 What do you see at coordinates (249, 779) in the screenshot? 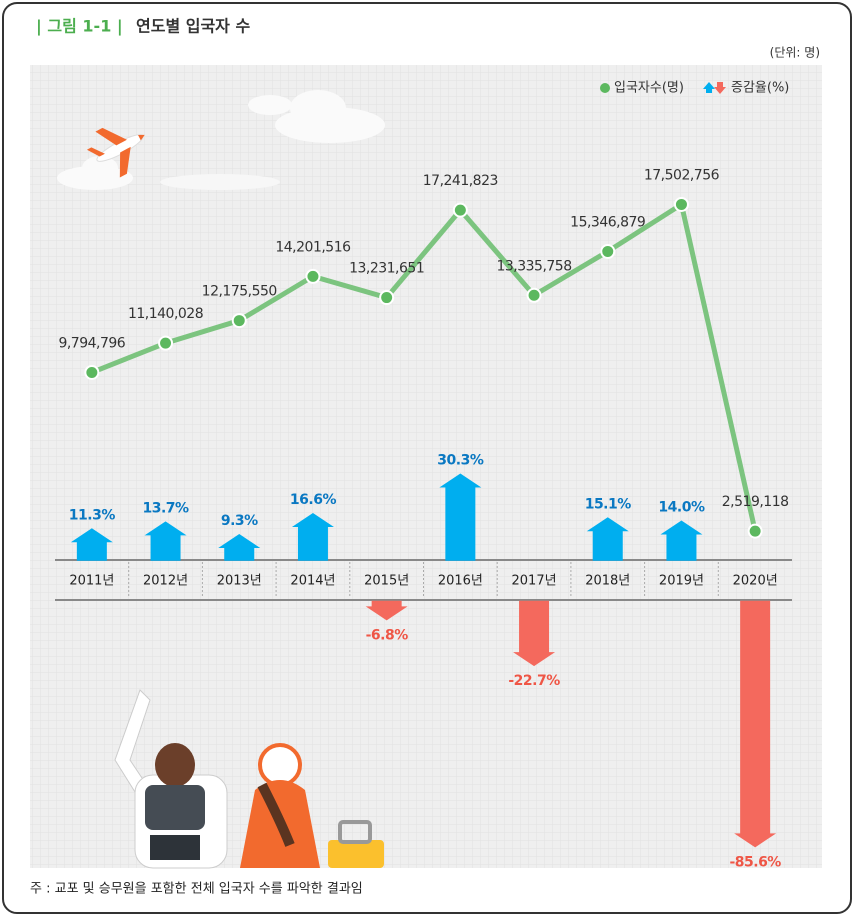
I see `travelers` at bounding box center [249, 779].